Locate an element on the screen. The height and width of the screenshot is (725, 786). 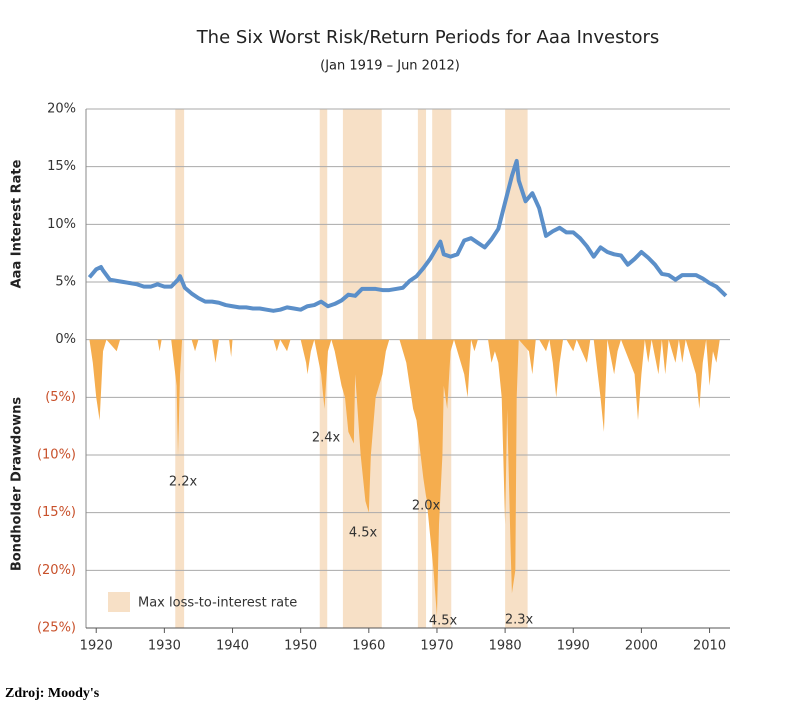
y-tick-label: 10% is located at coordinates (61, 224).